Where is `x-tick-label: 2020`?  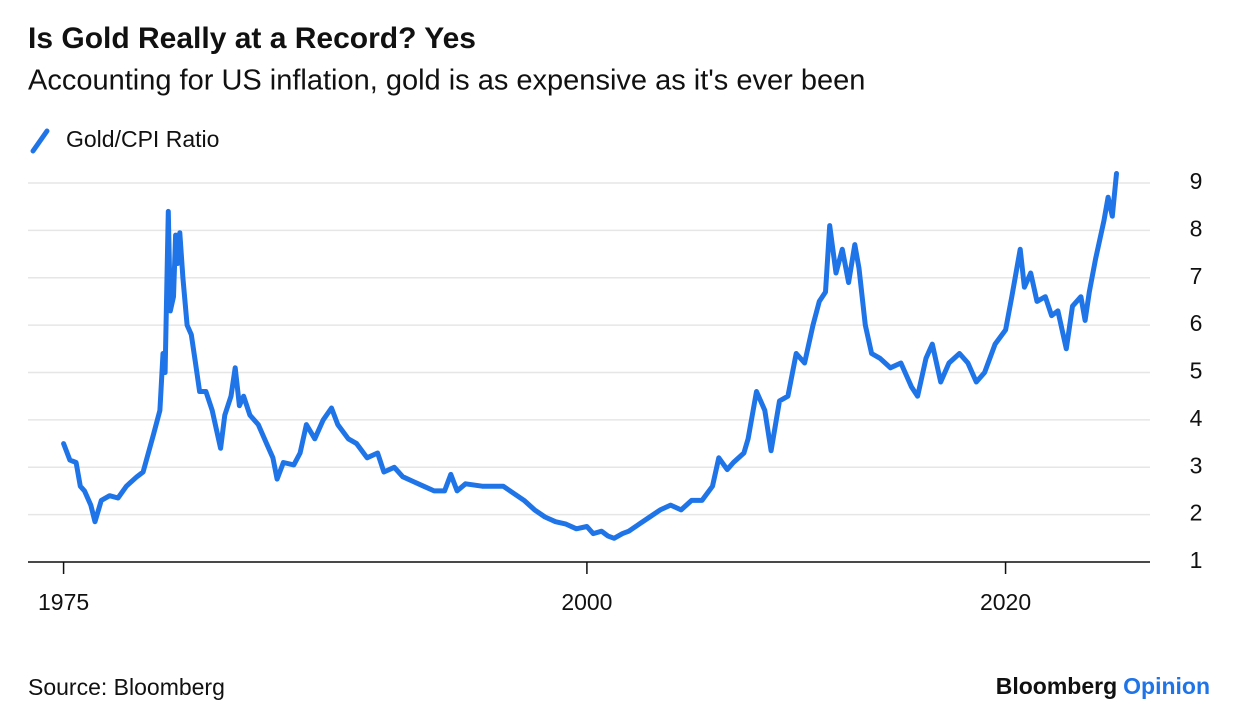 x-tick-label: 2020 is located at coordinates (1005, 602).